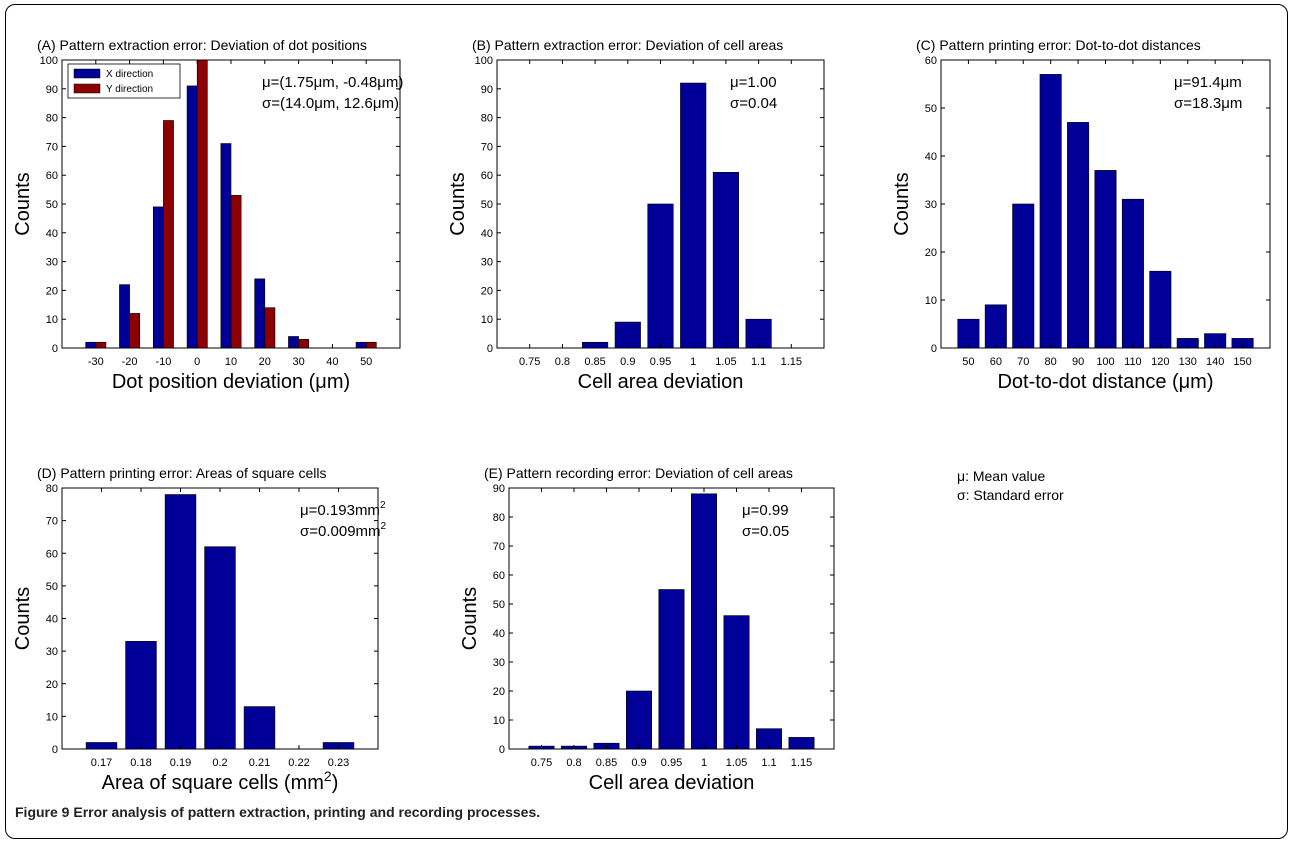 This screenshot has height=844, width=1293. What do you see at coordinates (129, 89) in the screenshot?
I see `legend-label: Y direction` at bounding box center [129, 89].